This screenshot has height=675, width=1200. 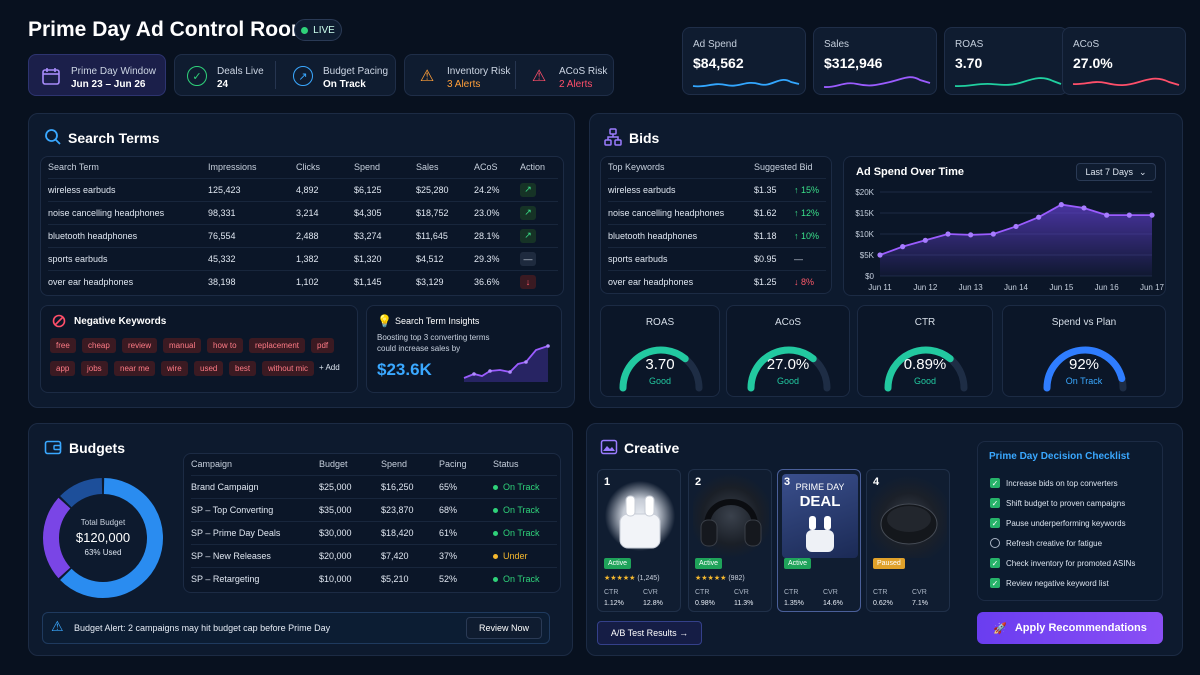 What do you see at coordinates (445, 189) in the screenshot?
I see `cell: $25,280` at bounding box center [445, 189].